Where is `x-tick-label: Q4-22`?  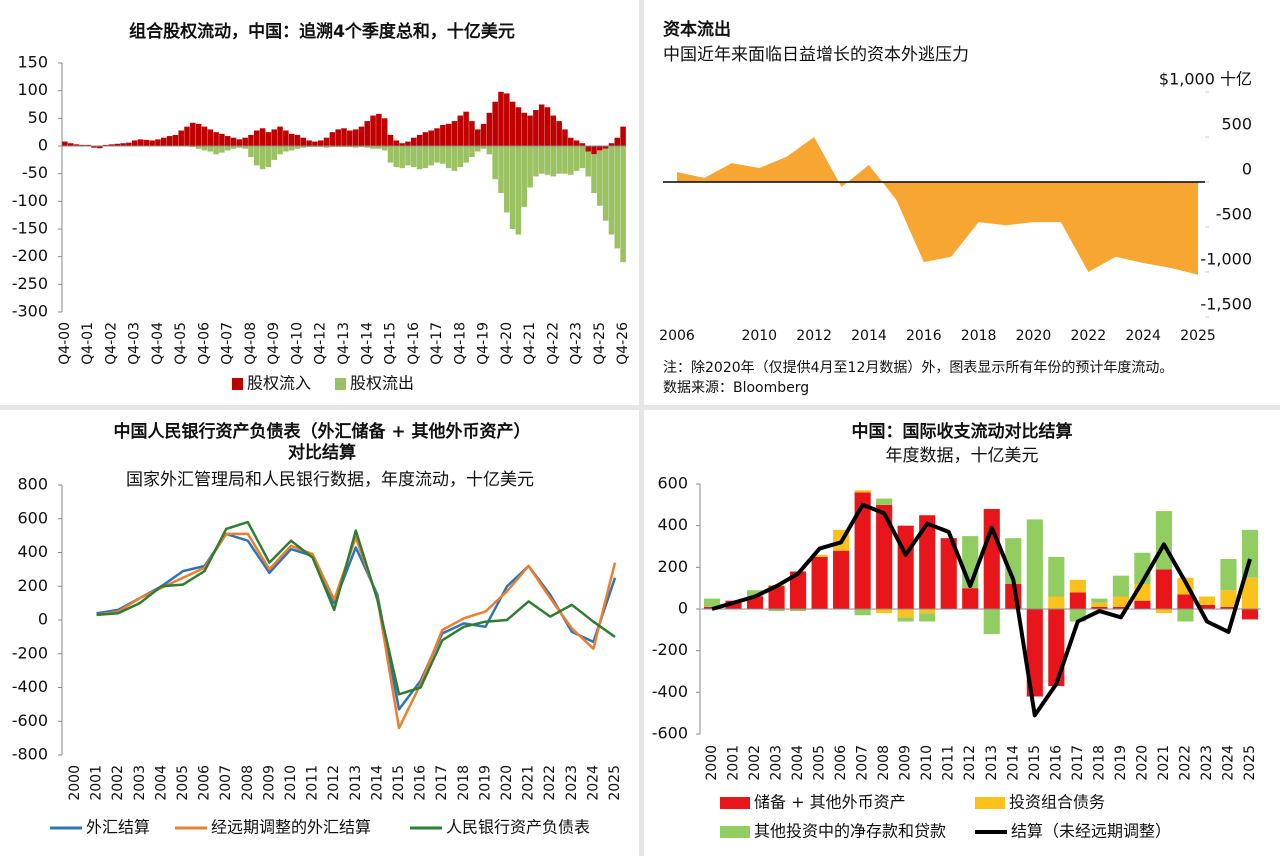 x-tick-label: Q4-22 is located at coordinates (553, 343).